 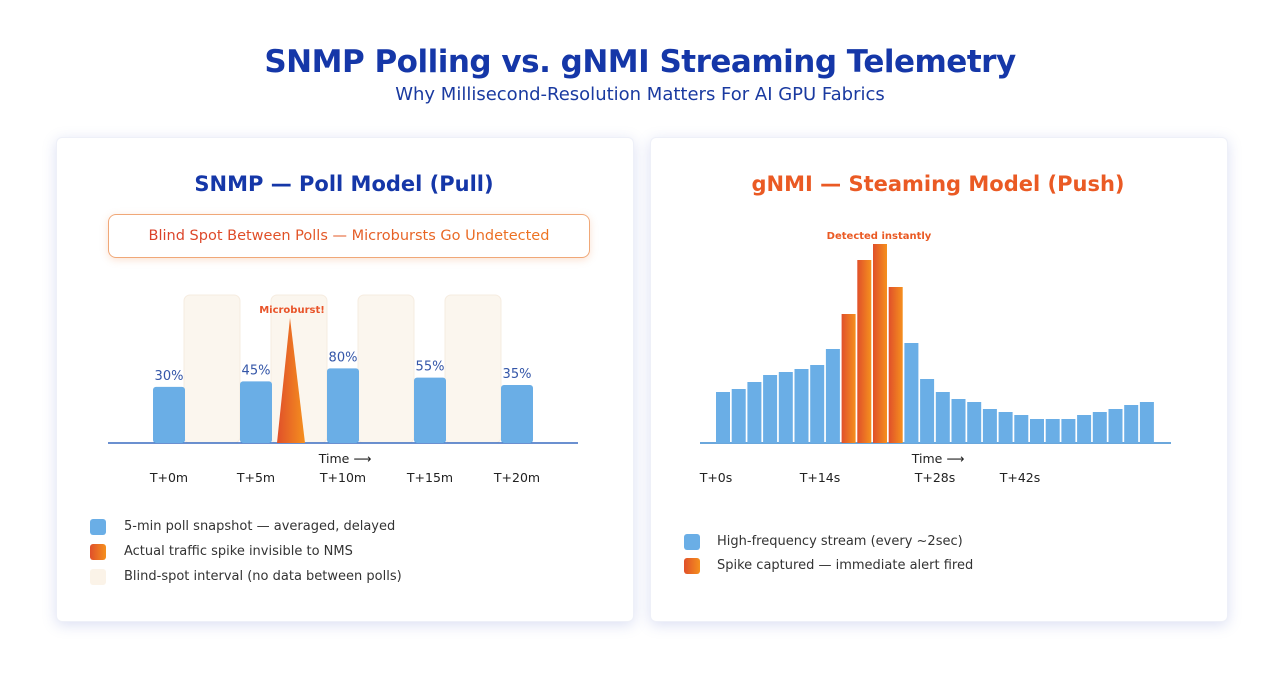 I want to click on legend-swatch-poll, so click(x=98, y=527).